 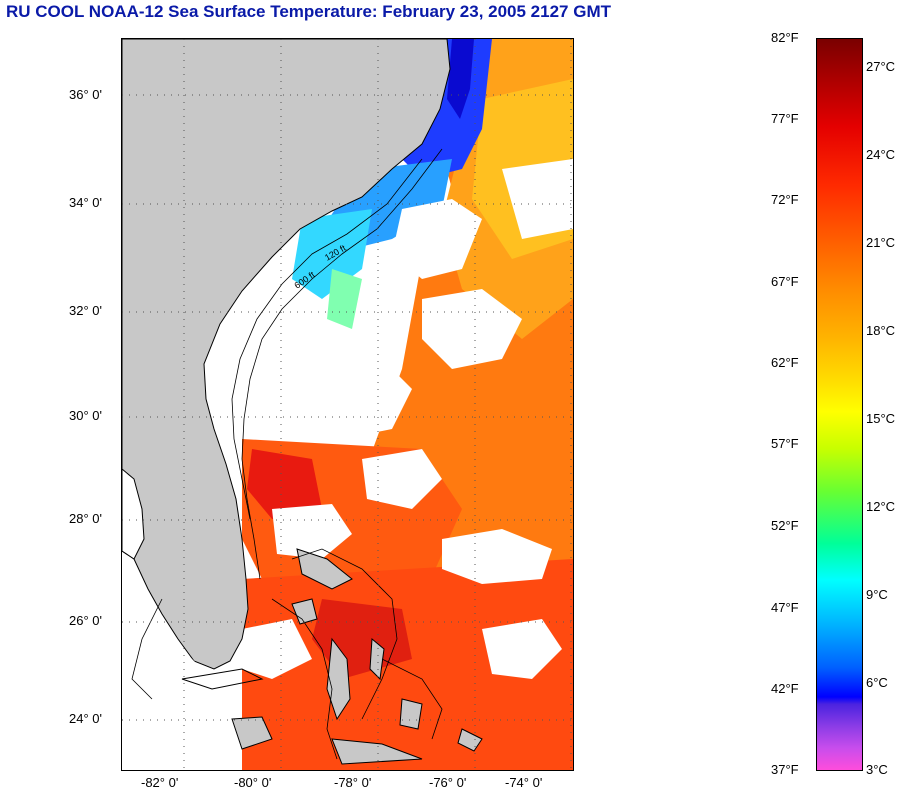 What do you see at coordinates (85, 310) in the screenshot?
I see `lat-label-32: 32° 0'` at bounding box center [85, 310].